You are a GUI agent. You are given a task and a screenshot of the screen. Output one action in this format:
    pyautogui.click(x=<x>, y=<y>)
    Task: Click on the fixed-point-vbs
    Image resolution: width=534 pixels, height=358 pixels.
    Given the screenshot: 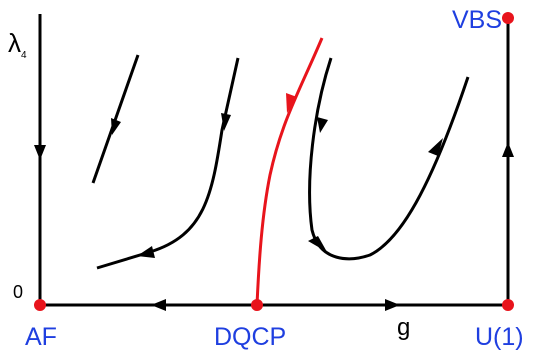 What is the action you would take?
    pyautogui.click(x=508, y=18)
    